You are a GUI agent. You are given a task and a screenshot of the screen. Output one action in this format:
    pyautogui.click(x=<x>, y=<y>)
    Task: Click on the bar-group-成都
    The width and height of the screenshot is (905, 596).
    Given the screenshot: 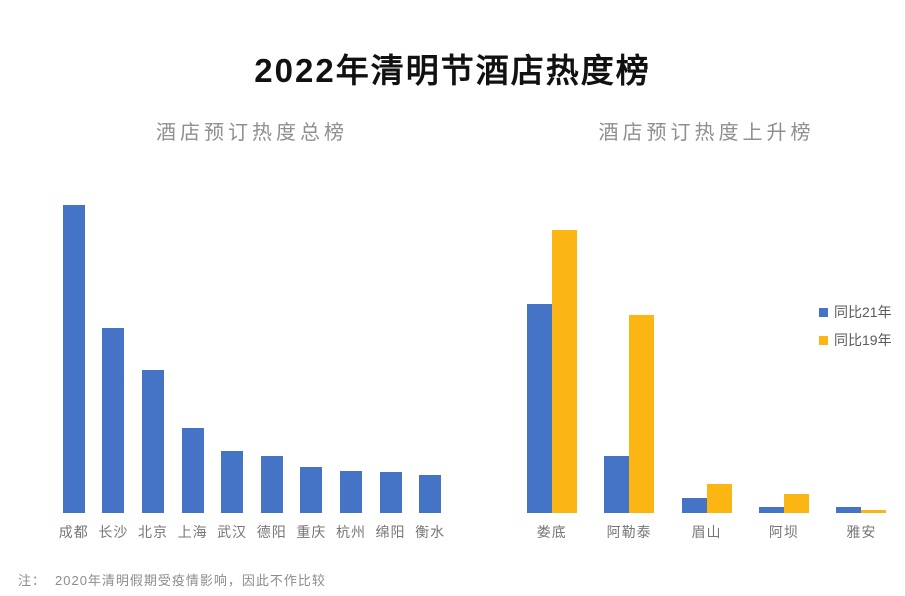 What is the action you would take?
    pyautogui.click(x=74, y=359)
    